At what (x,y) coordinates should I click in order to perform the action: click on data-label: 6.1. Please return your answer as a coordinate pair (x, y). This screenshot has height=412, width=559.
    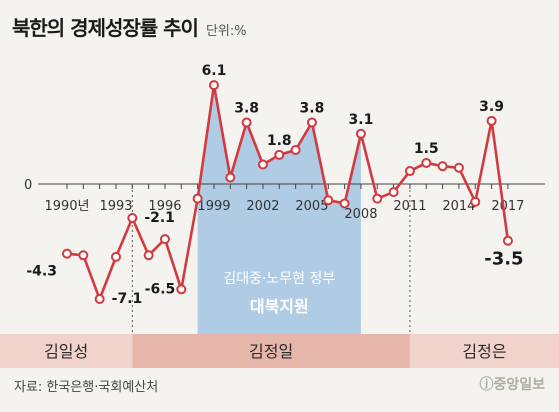
    Looking at the image, I should click on (214, 71).